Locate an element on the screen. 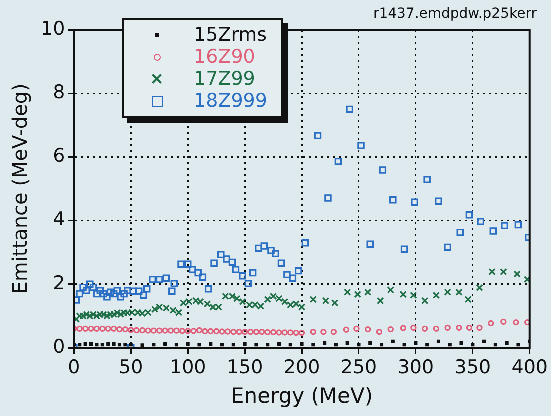 Image resolution: width=551 pixels, height=416 pixels. x-tick-label: 150 is located at coordinates (245, 367).